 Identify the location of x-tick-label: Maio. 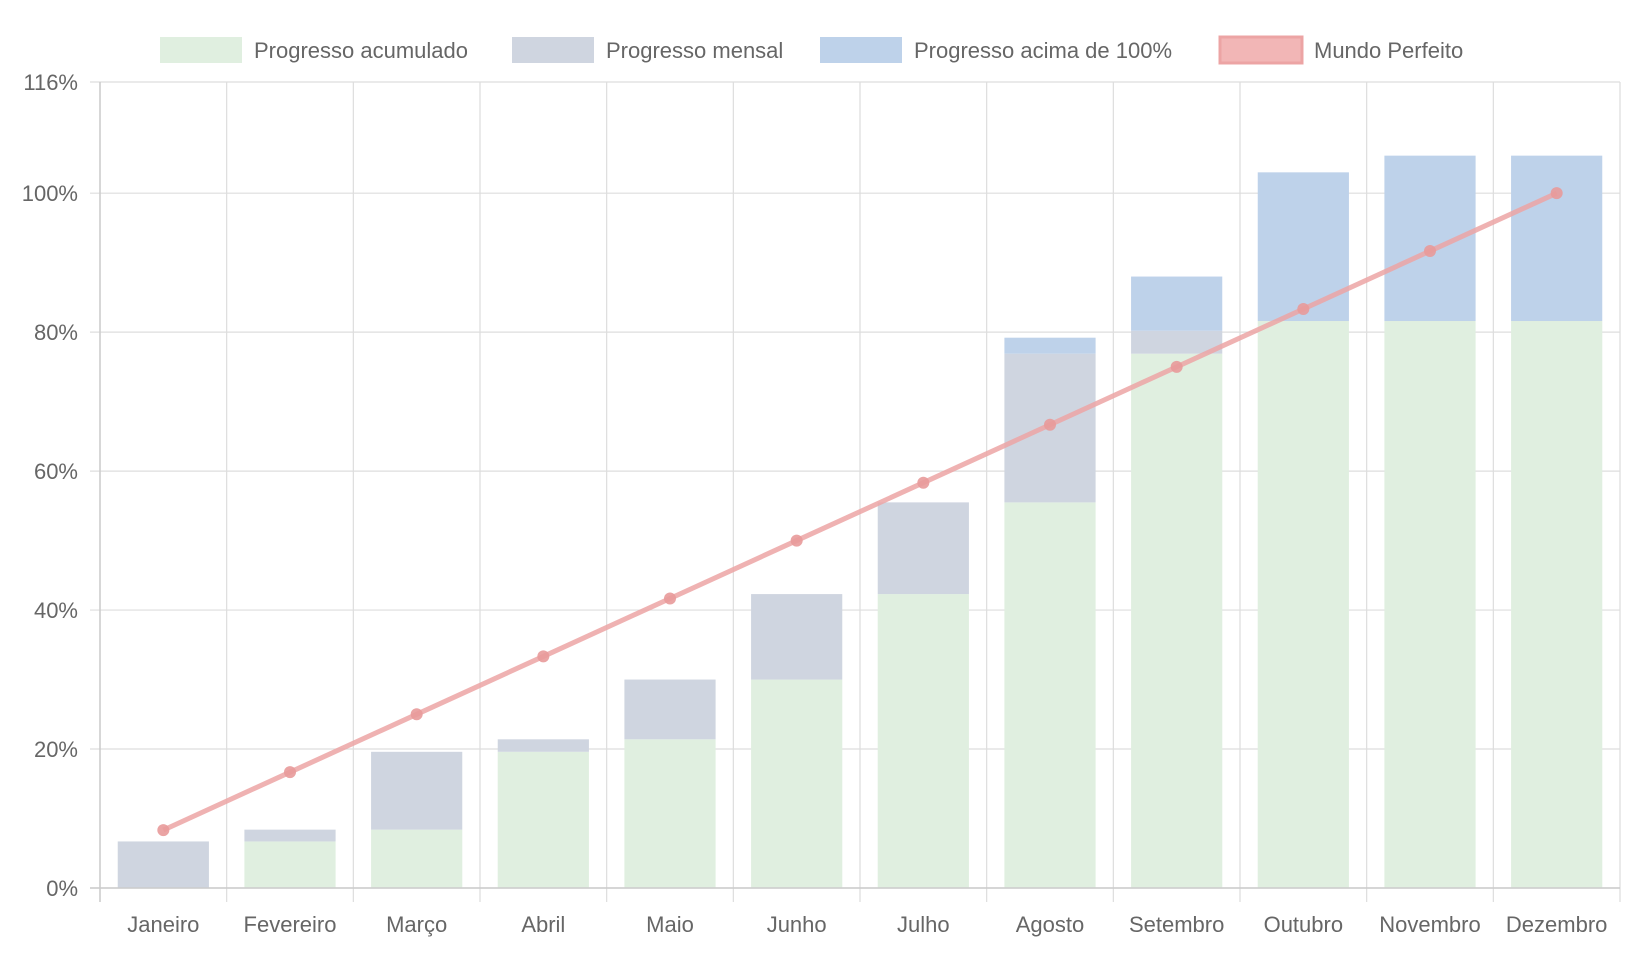
(670, 924).